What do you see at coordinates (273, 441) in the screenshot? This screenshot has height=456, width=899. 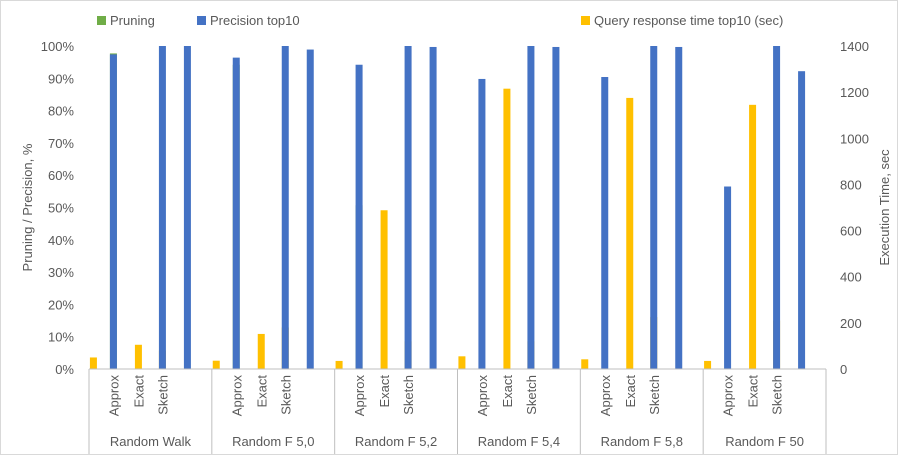 I see `x-group-label: Random F 5,0` at bounding box center [273, 441].